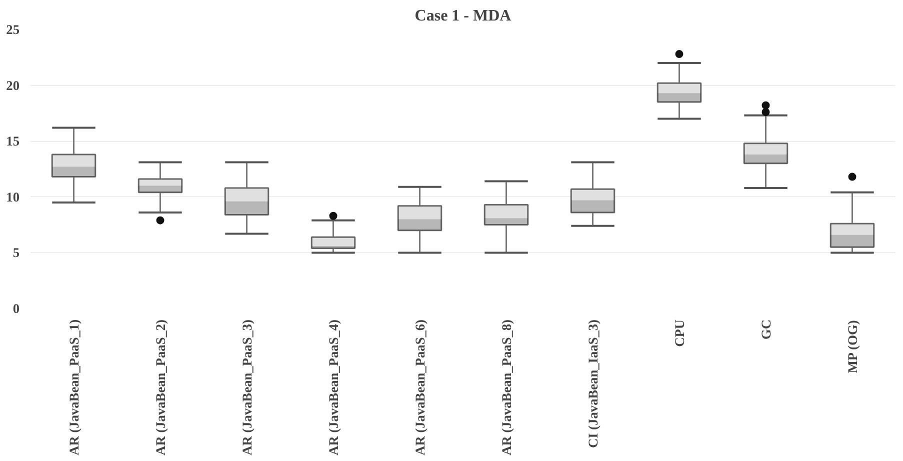 This screenshot has width=903, height=461. Describe the element at coordinates (333, 387) in the screenshot. I see `x-tick-label: AR (JavaBean_PaaS_4)` at that location.